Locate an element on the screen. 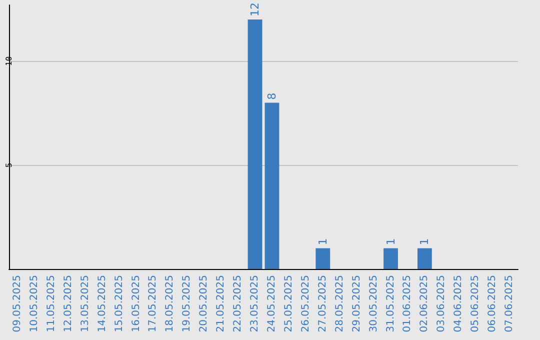  x-tick-label: 30.05.2025 is located at coordinates (374, 303).